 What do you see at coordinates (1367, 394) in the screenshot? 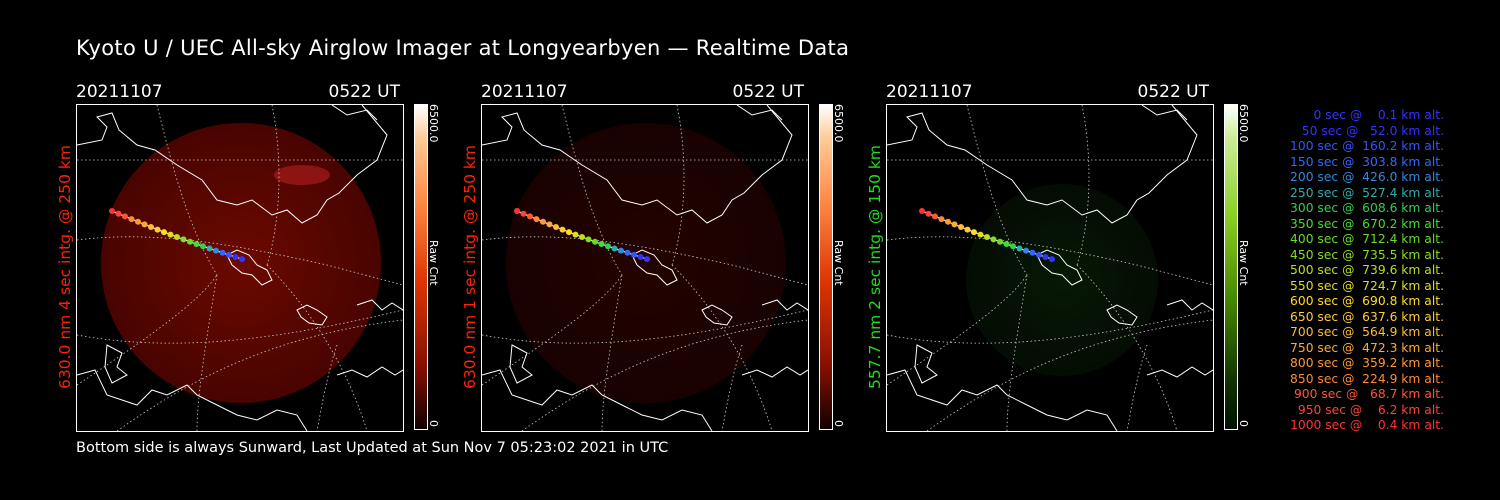
I see `legend-row: 900 sec @ 68.7 km alt.` at bounding box center [1367, 394].